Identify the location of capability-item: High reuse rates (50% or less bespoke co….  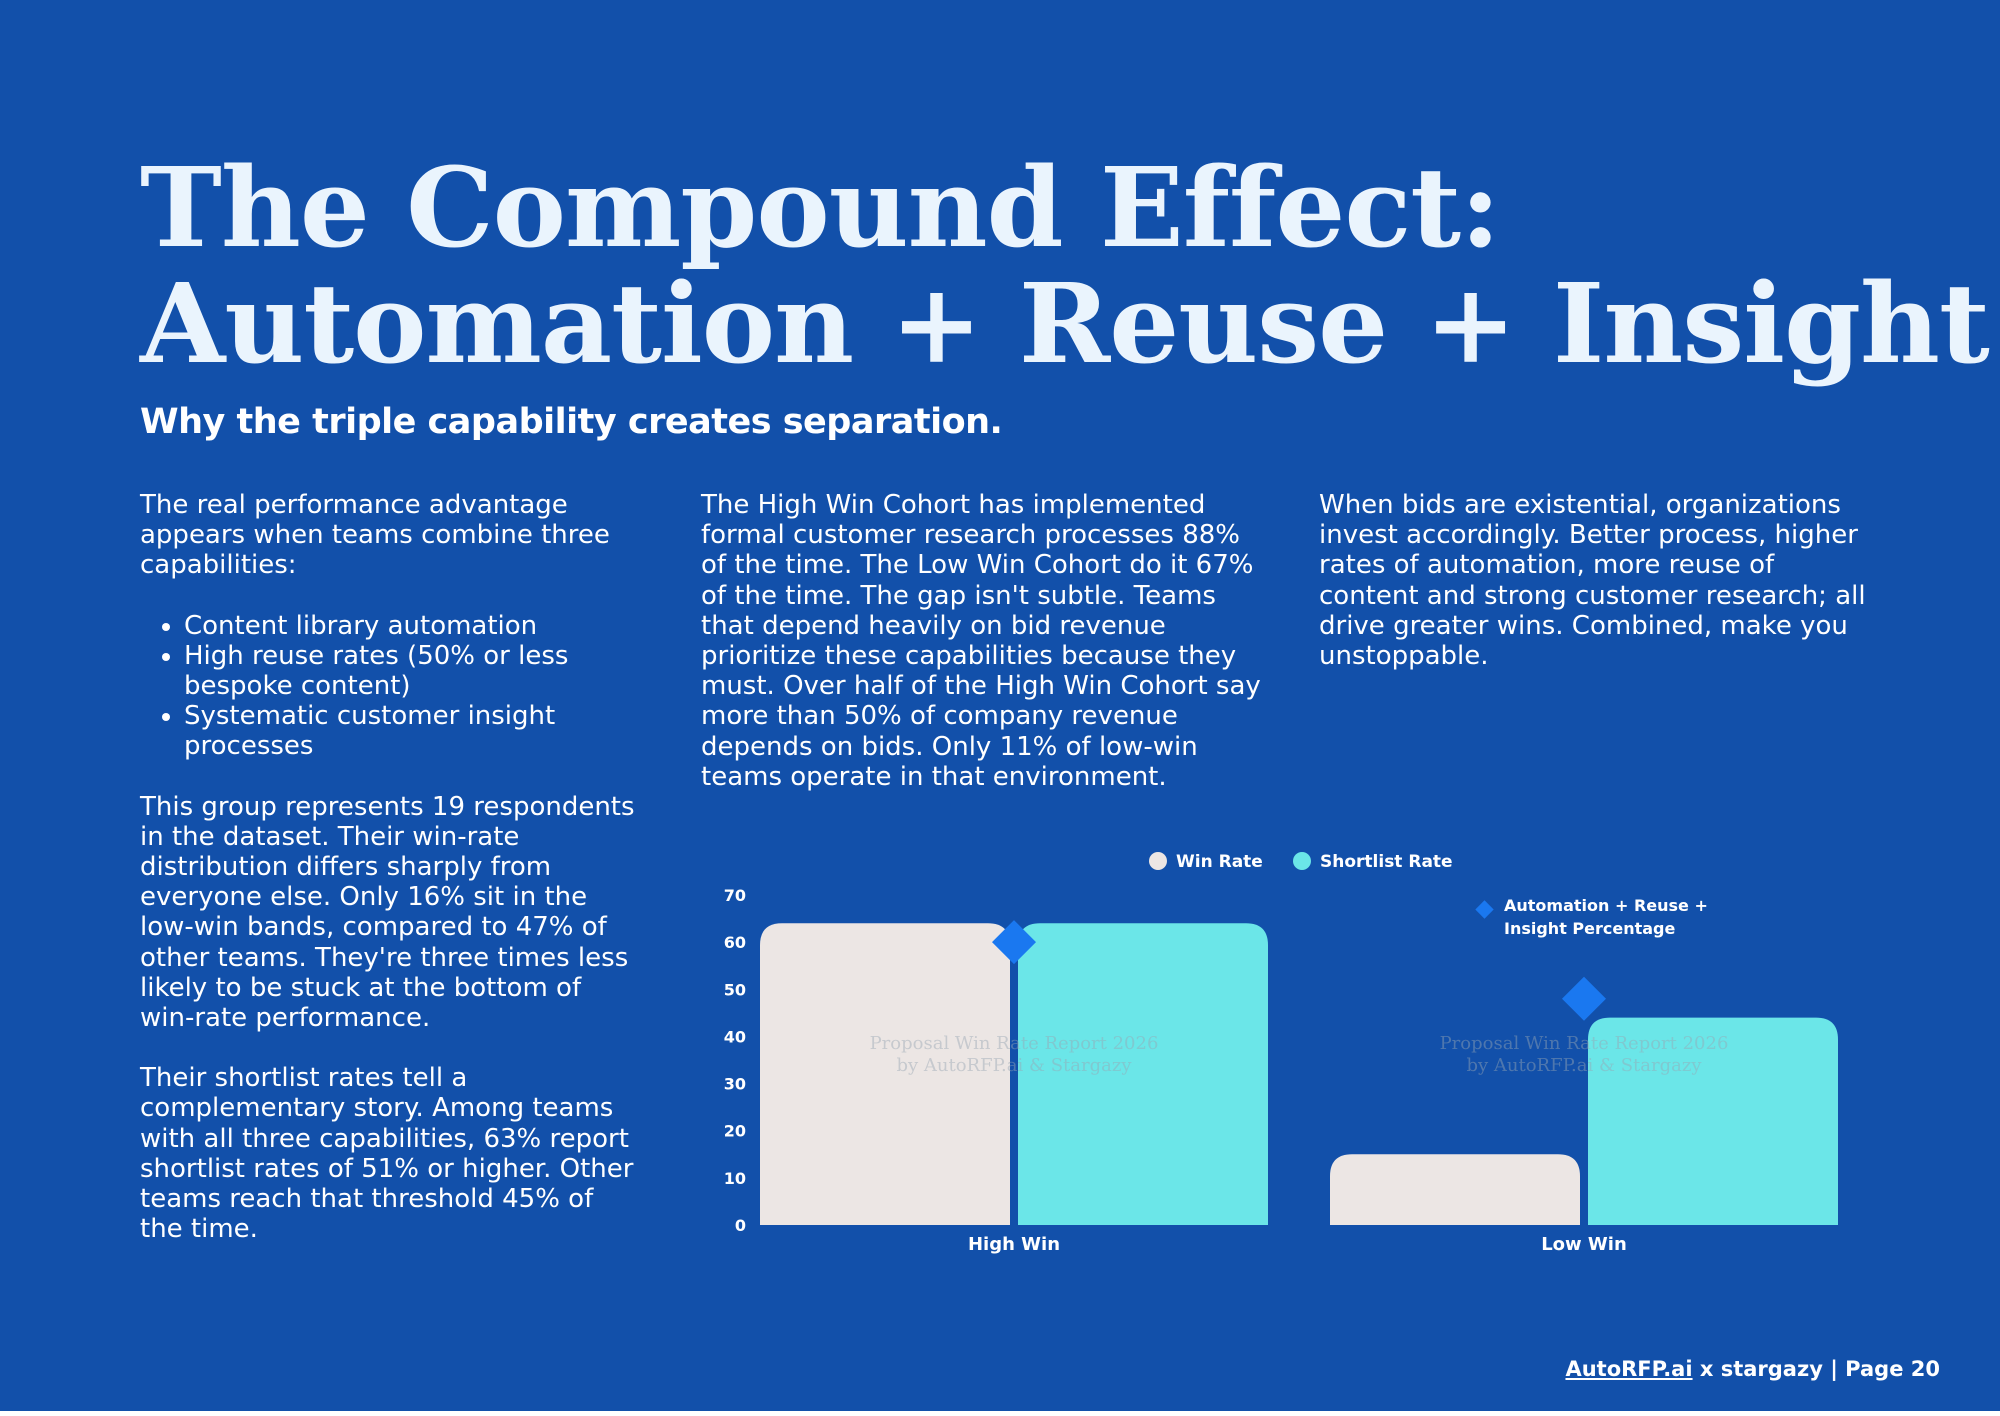
(412, 671).